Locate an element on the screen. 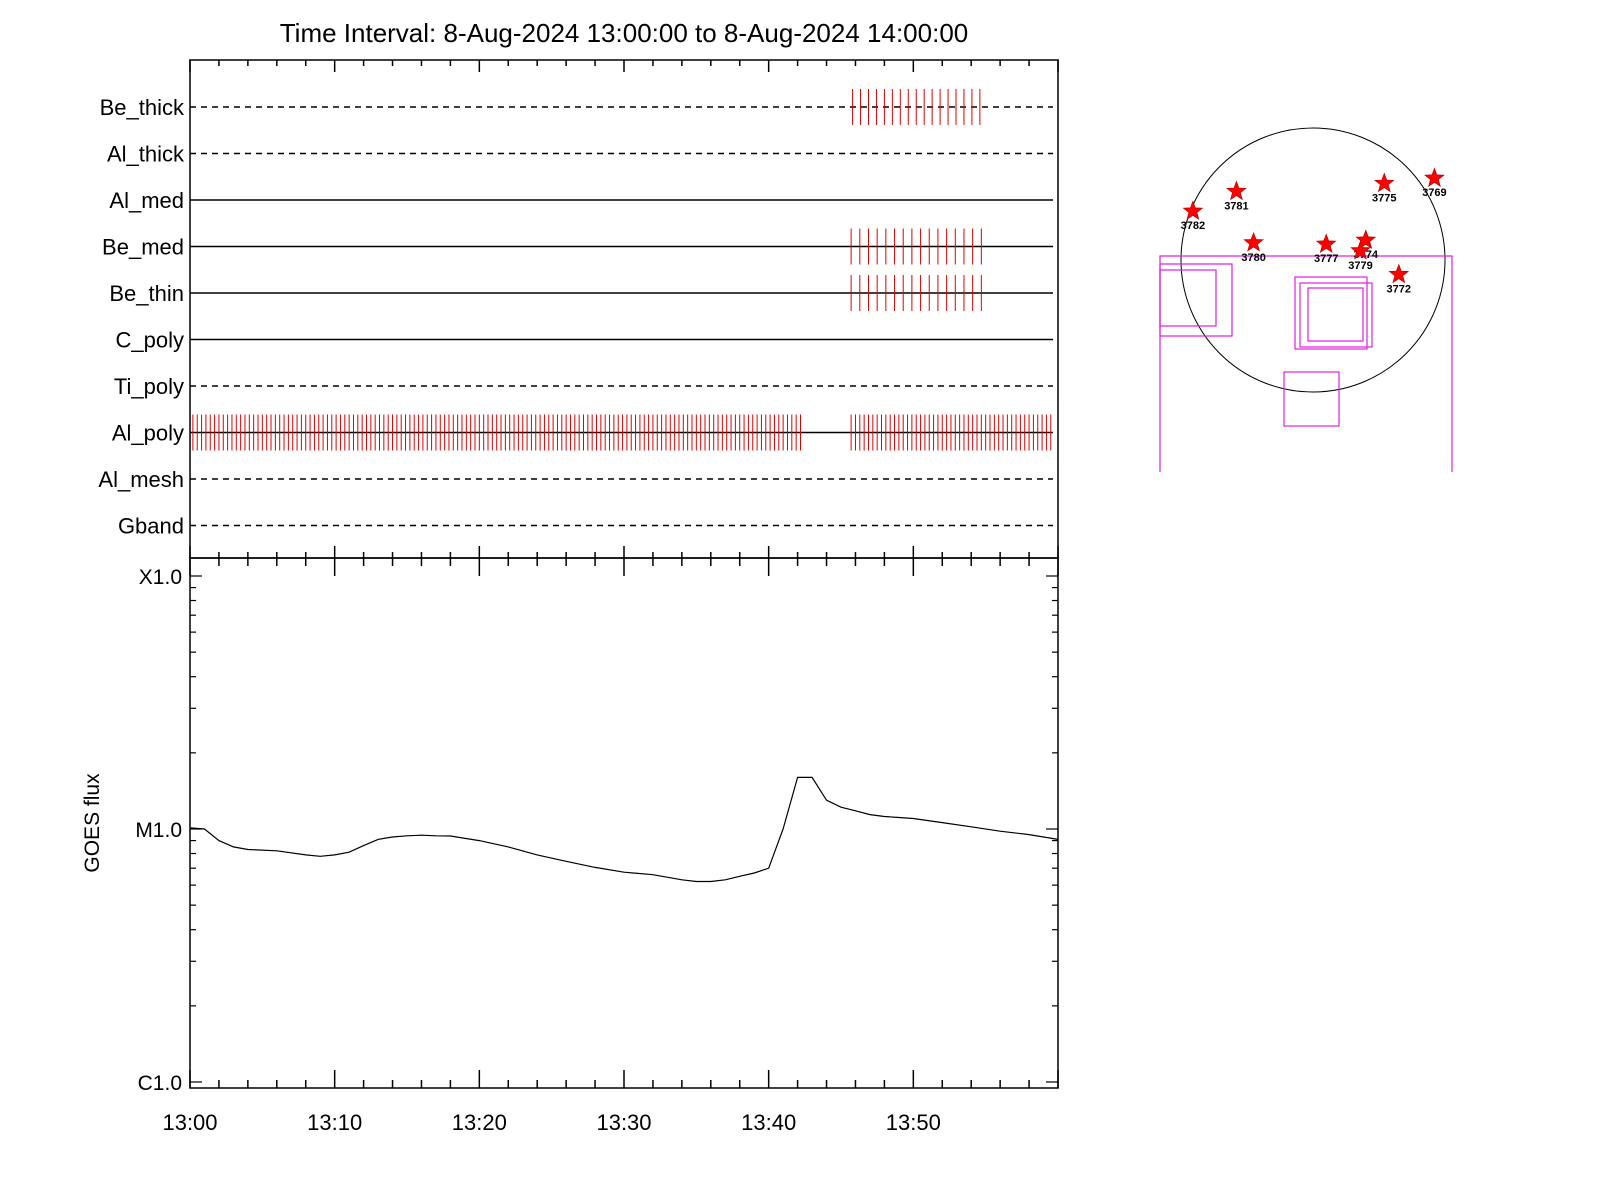 The width and height of the screenshot is (1600, 1200). filter-label: Al_poly is located at coordinates (148, 433).